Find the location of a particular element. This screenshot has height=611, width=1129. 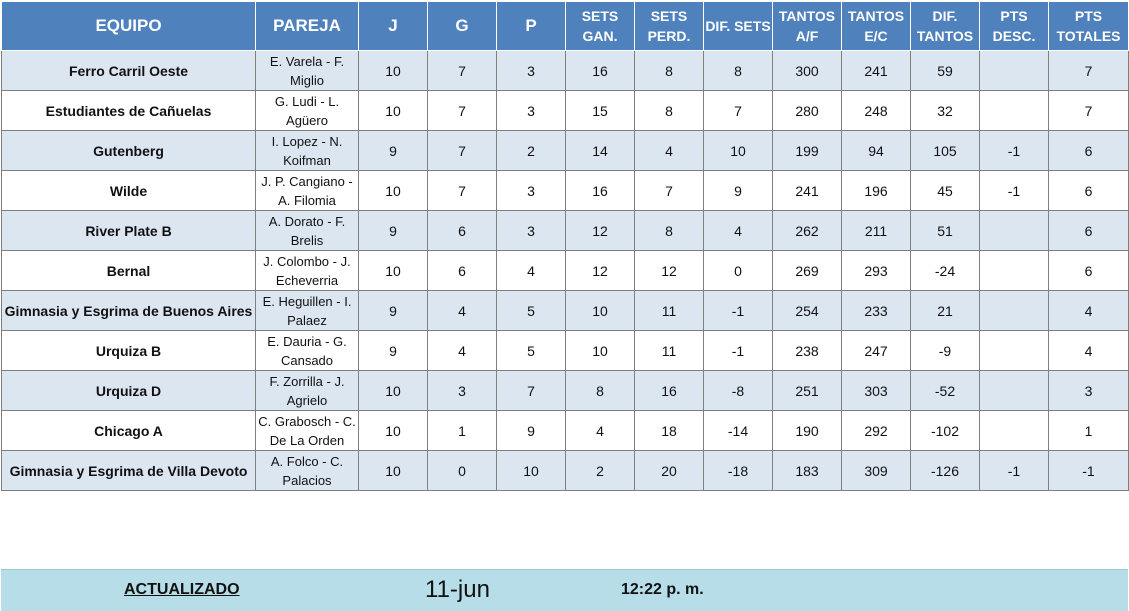

cell-tantos-af: 190 is located at coordinates (807, 430).